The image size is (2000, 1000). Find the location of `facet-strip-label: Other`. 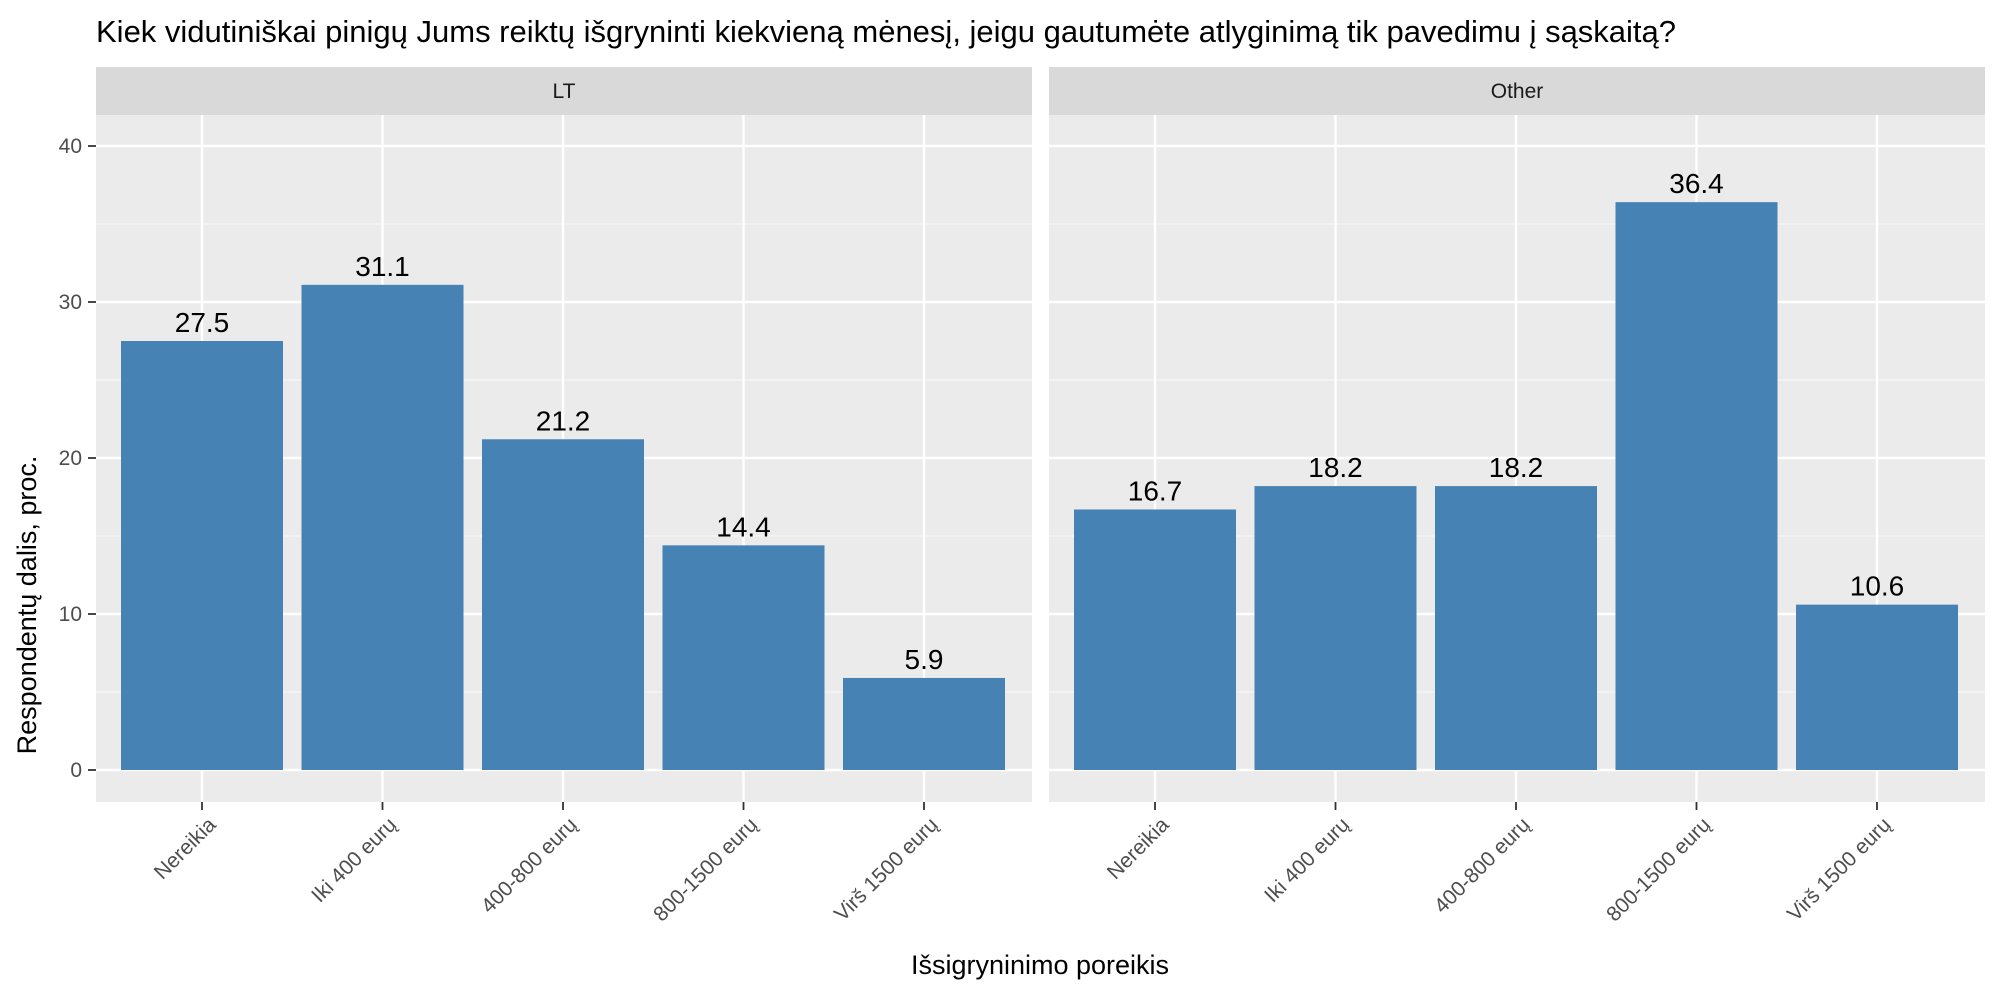

facet-strip-label: Other is located at coordinates (1517, 91).